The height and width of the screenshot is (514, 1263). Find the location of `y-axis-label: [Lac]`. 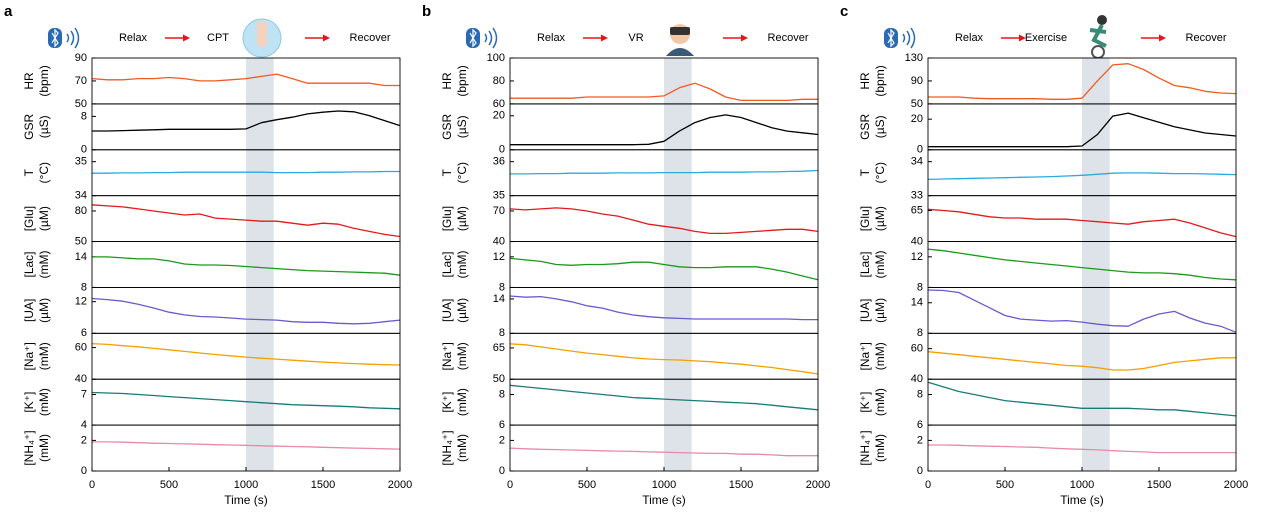

y-axis-label: [Lac] is located at coordinates (29, 264).